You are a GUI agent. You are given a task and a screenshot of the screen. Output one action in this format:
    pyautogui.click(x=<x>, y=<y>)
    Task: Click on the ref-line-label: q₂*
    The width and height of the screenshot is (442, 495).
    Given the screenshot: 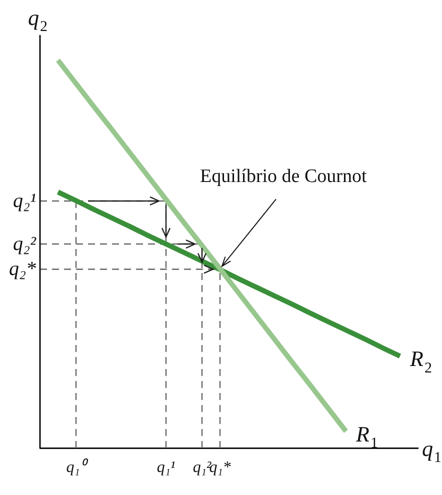 What is the action you would take?
    pyautogui.click(x=22, y=269)
    